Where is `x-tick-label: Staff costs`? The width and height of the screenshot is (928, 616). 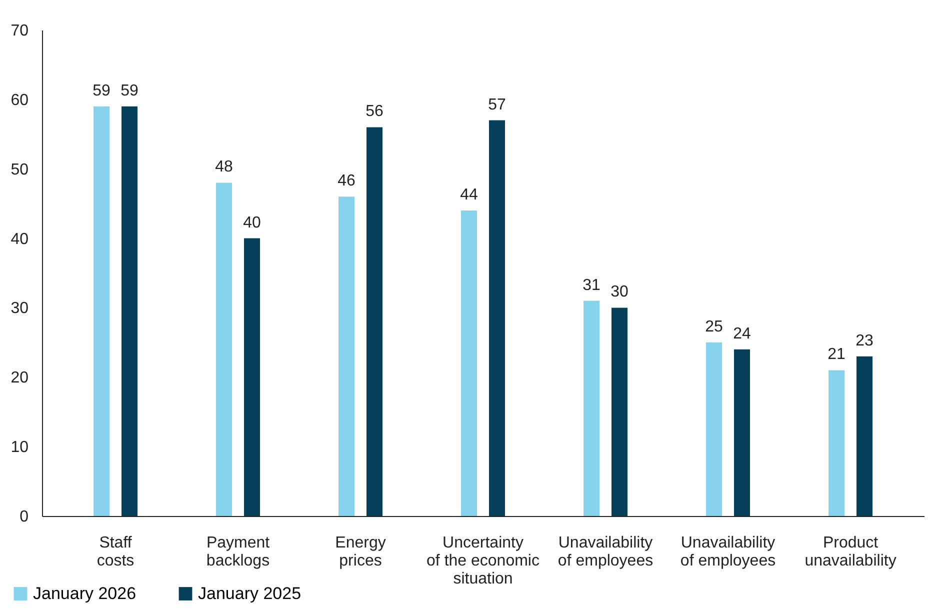
x-tick-label: Staff costs is located at coordinates (115, 552).